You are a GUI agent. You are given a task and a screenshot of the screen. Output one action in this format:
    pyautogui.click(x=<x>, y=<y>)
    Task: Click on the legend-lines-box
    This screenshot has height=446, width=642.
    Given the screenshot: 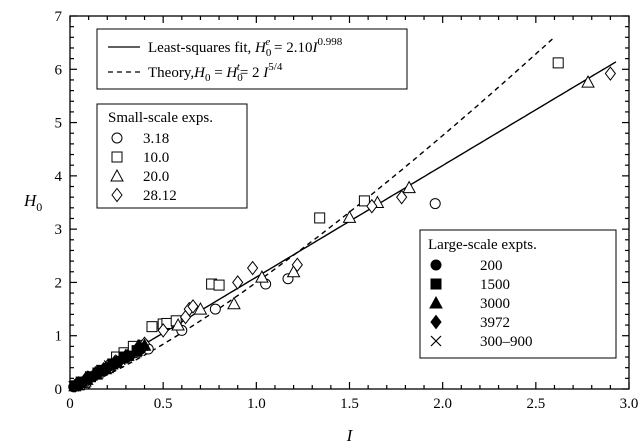 What is the action you would take?
    pyautogui.click(x=252, y=59)
    